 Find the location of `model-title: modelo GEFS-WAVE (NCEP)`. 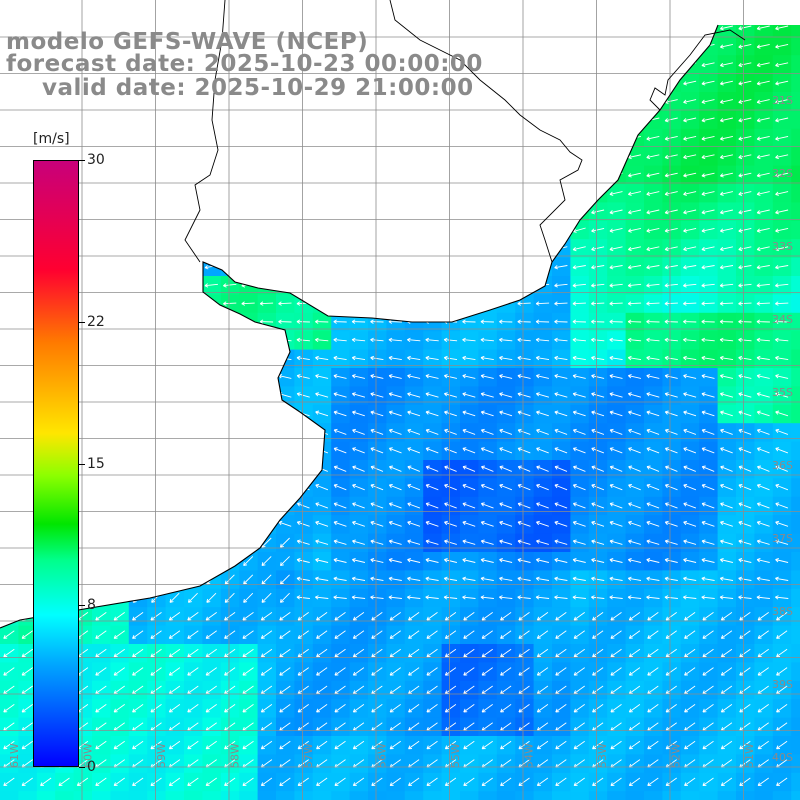

model-title: modelo GEFS-WAVE (NCEP) is located at coordinates (187, 42).